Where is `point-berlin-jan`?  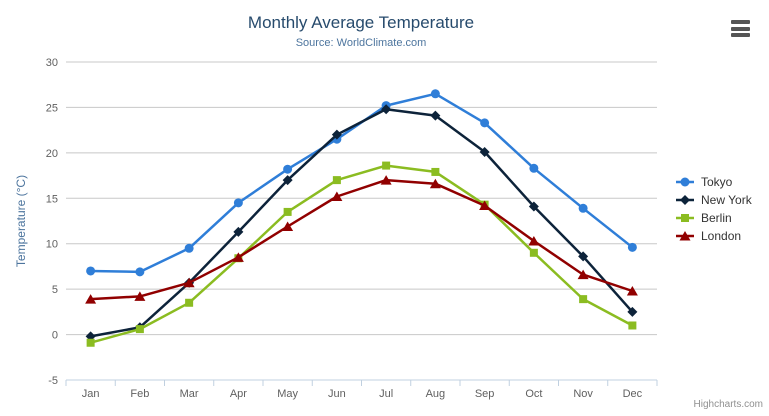
point-berlin-jan is located at coordinates (90, 342).